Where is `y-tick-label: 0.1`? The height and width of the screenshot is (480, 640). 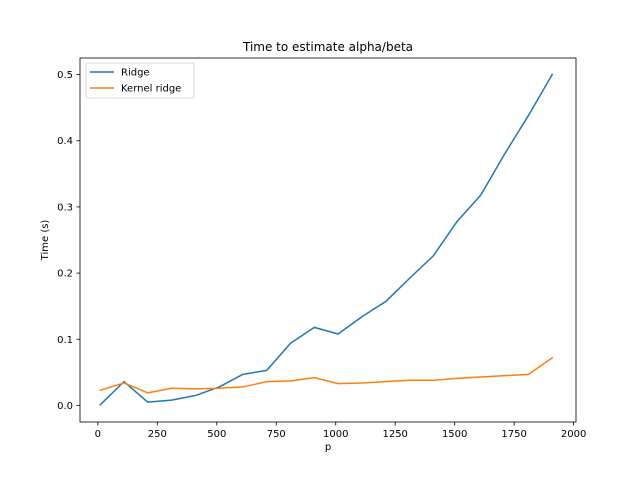 y-tick-label: 0.1 is located at coordinates (65, 340).